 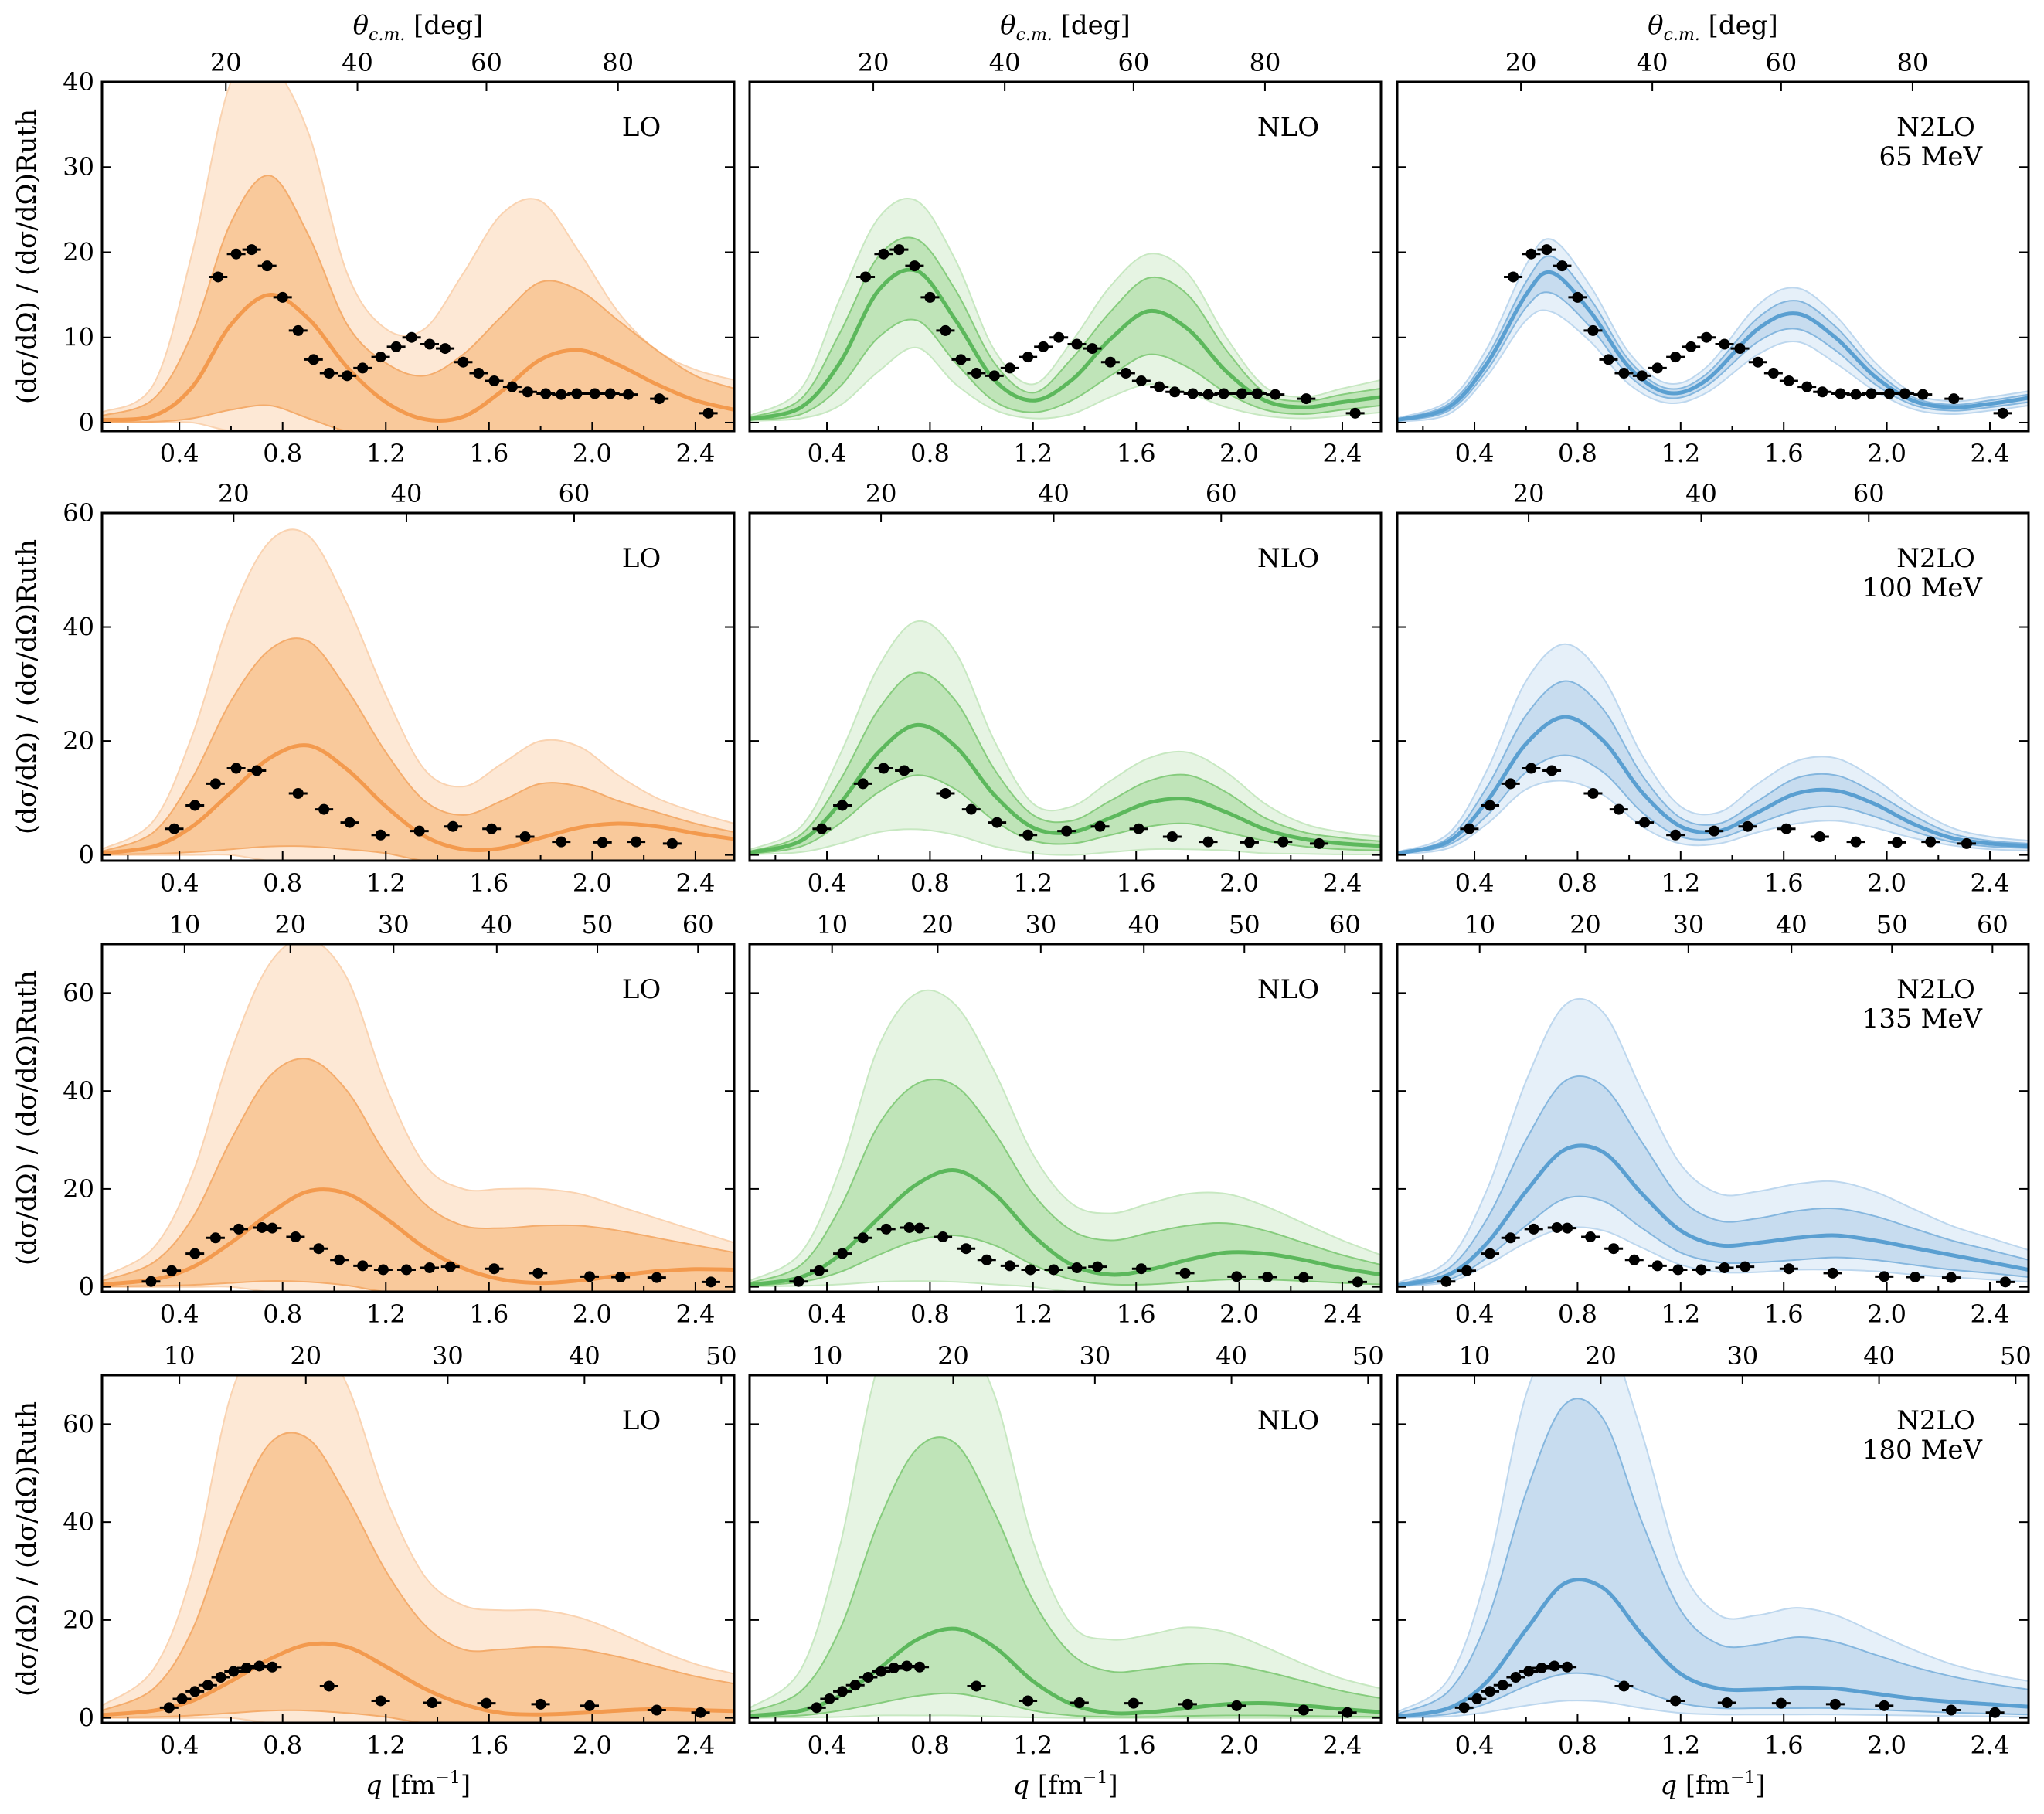 What do you see at coordinates (78, 513) in the screenshot?
I see `y-tick-label: 60` at bounding box center [78, 513].